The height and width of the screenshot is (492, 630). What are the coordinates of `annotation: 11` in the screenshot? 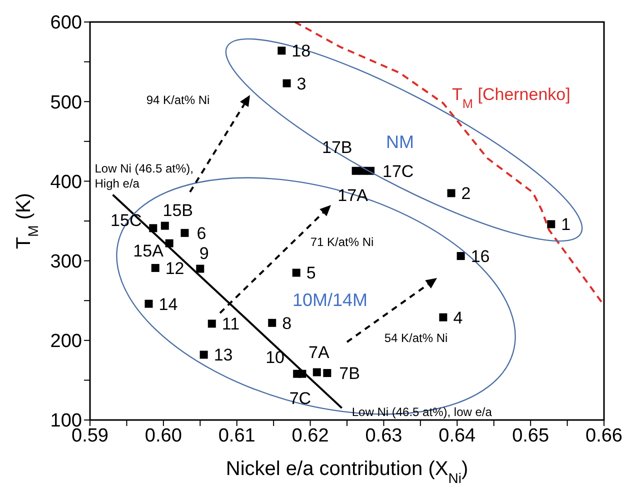 It's located at (231, 324).